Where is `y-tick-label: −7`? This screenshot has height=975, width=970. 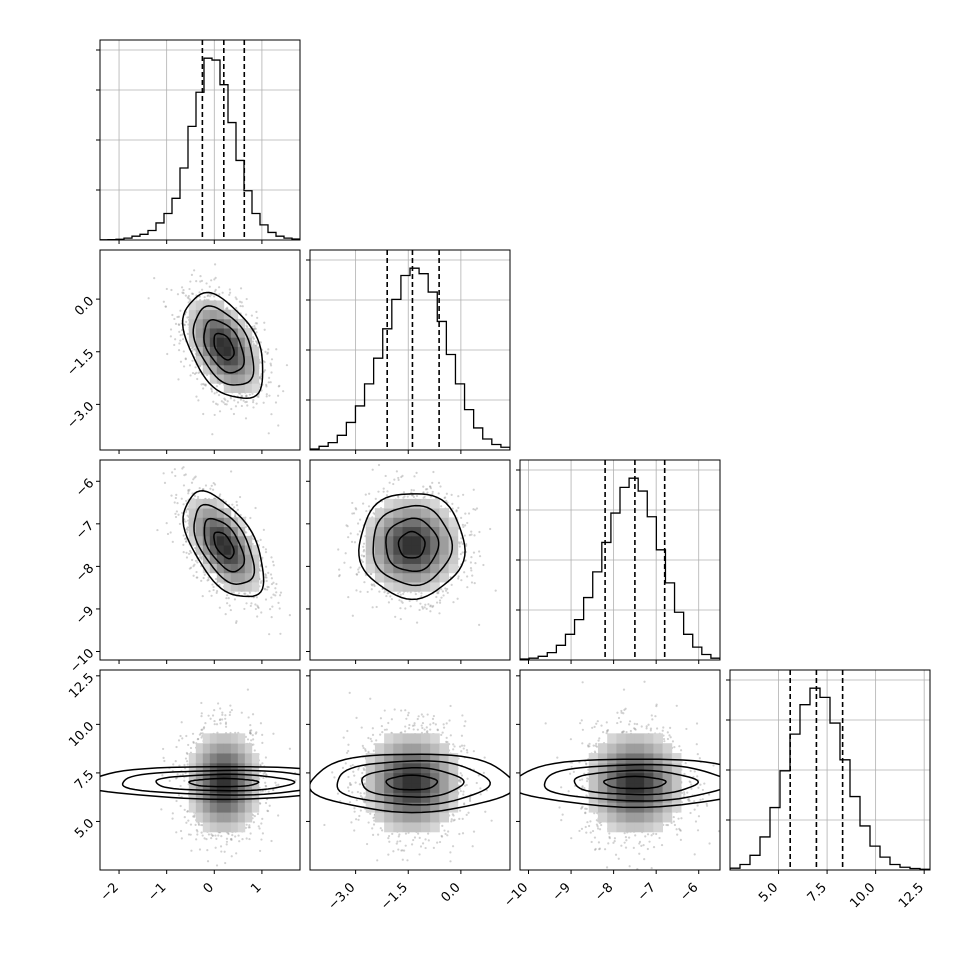
y-tick-label: −7 is located at coordinates (85, 531).